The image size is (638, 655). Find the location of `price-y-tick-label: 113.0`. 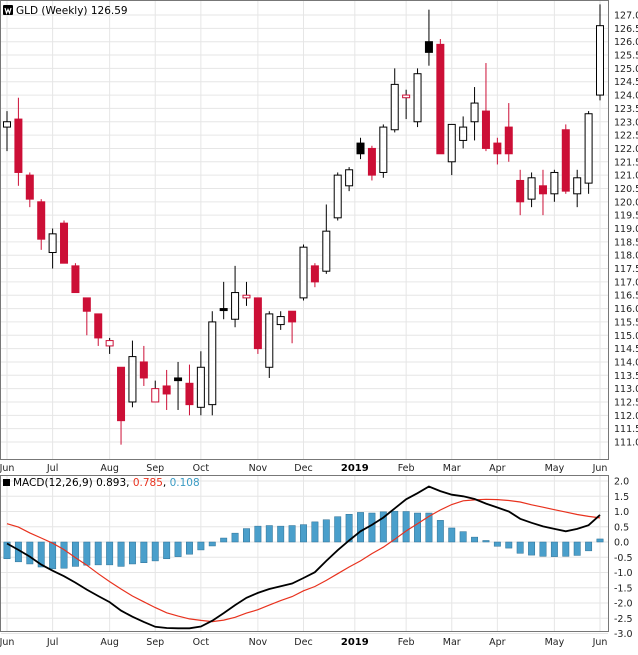

price-y-tick-label: 113.0 is located at coordinates (626, 389).